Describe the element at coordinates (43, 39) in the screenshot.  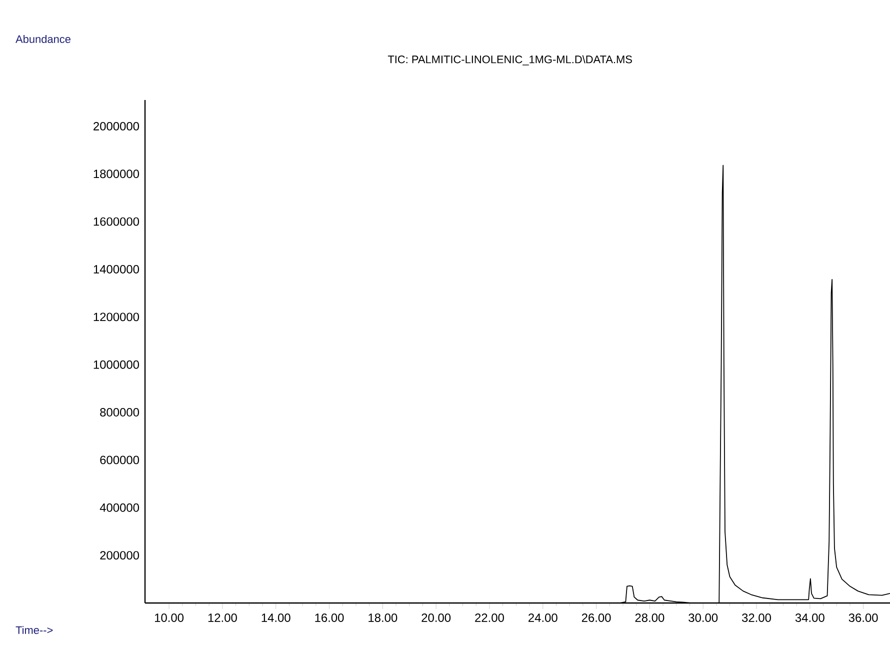
I see `text: Abundance` at that location.